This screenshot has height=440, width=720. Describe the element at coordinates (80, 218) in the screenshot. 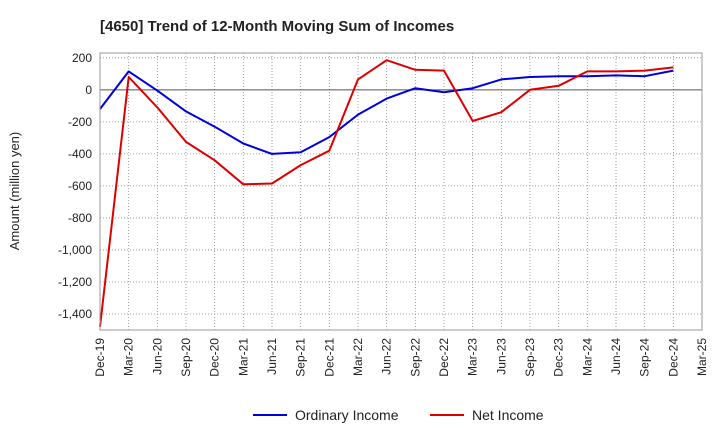

I see `y-tick-label: -800` at that location.